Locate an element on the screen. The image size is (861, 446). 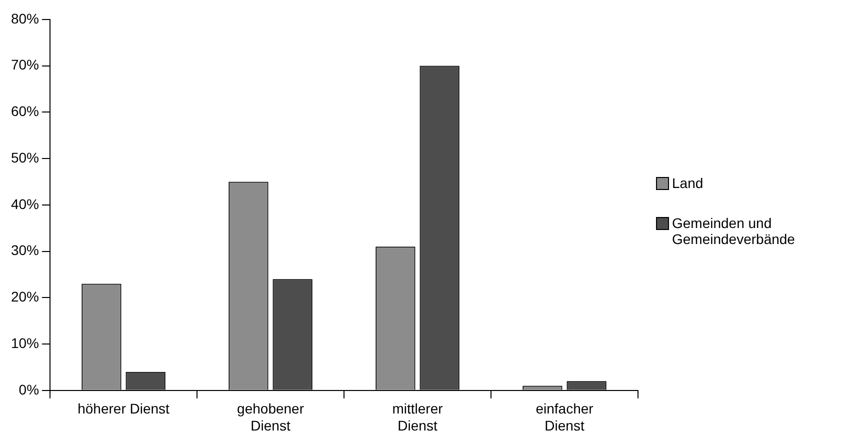
y-tick-label: 20% is located at coordinates (25, 296).